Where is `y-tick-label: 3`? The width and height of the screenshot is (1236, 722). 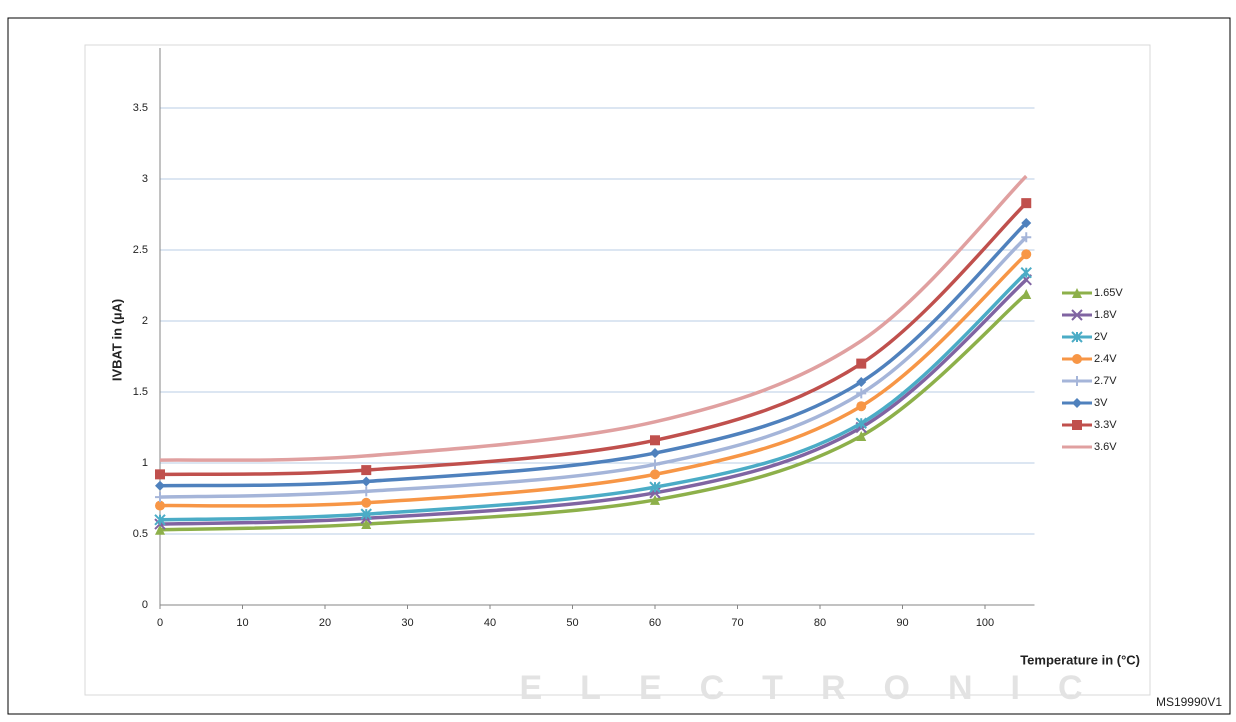
y-tick-label: 3 is located at coordinates (145, 179).